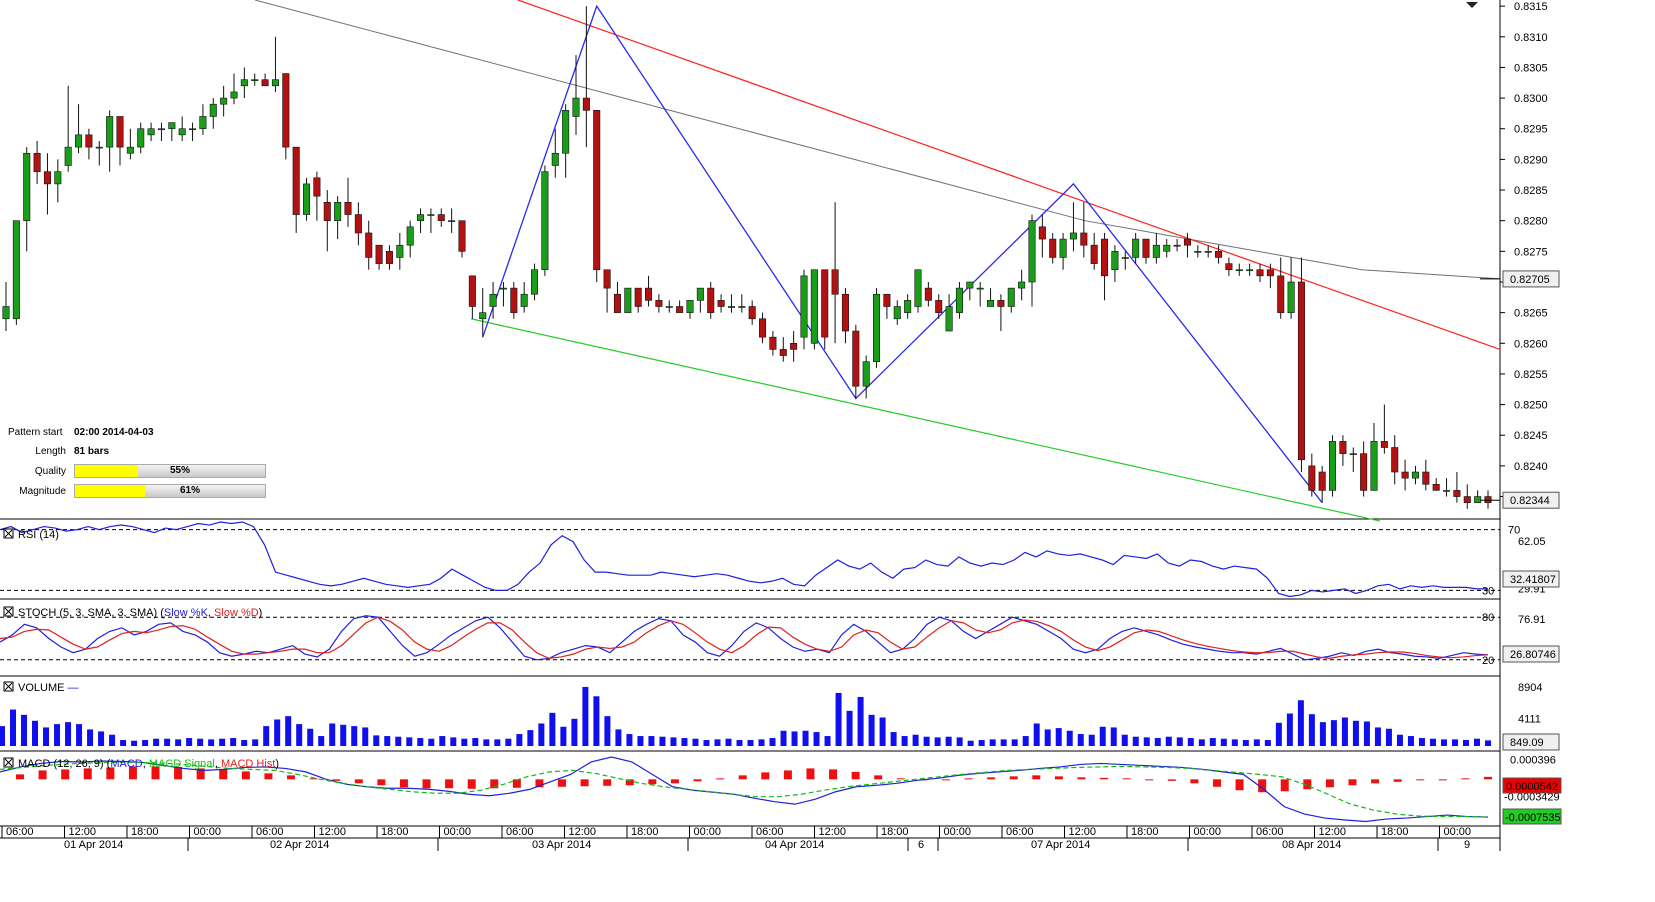 This screenshot has width=1655, height=902. I want to click on hour-label: 18:00, so click(645, 832).